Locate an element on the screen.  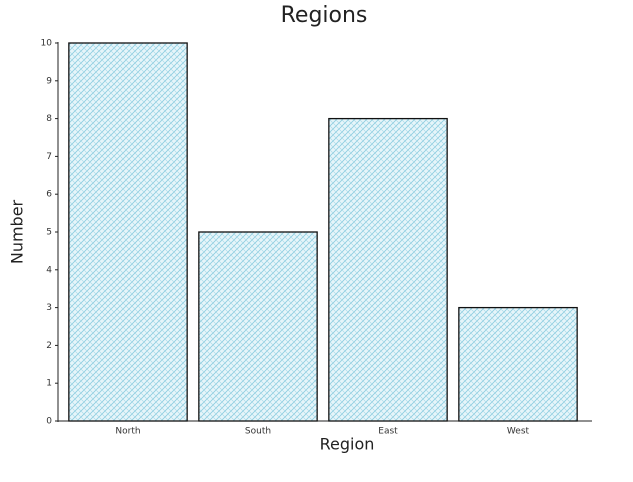
x-tick-label: North is located at coordinates (127, 432).